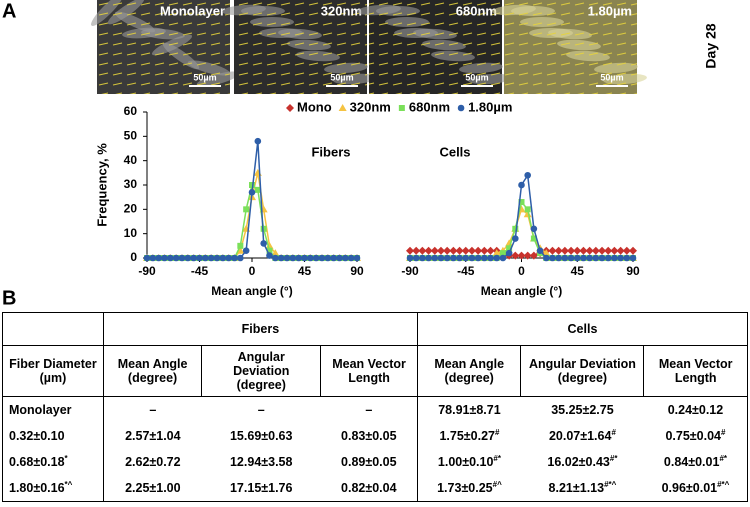 The image size is (750, 507). Describe the element at coordinates (66, 459) in the screenshot. I see `significance-mark: *` at that location.